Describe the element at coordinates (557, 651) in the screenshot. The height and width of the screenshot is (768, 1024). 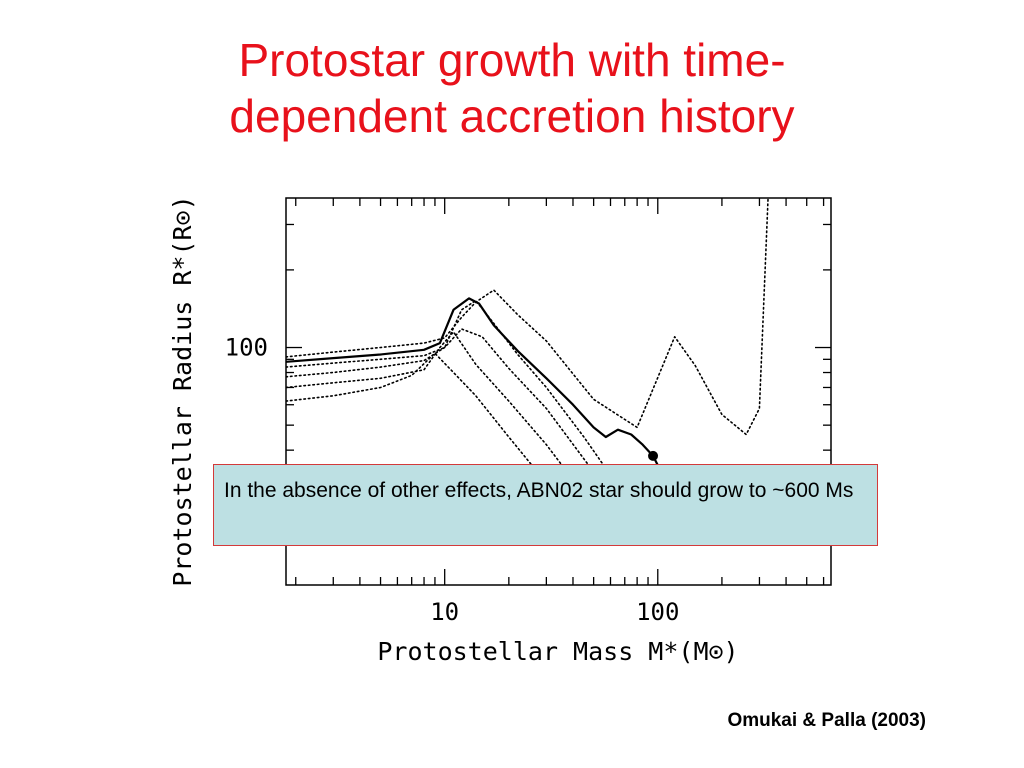
I see `x-axis-label: Protostellar Mass M*(M⊙)` at that location.